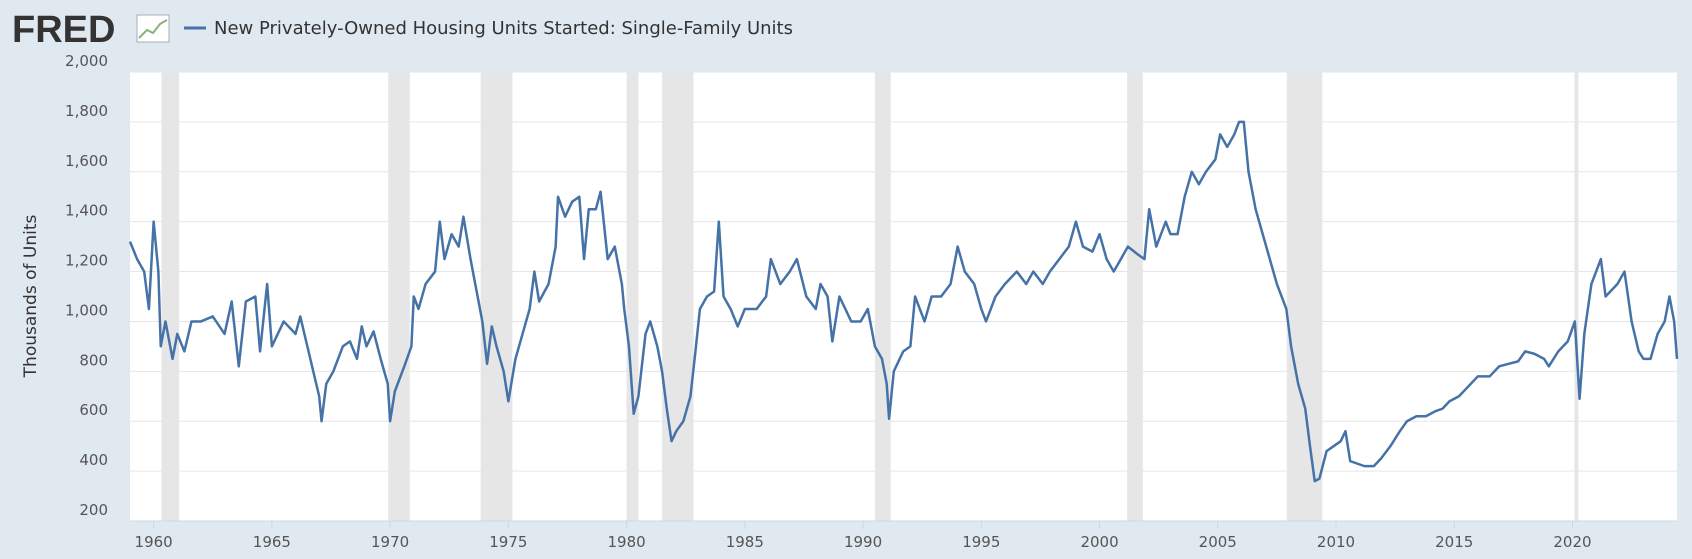 The height and width of the screenshot is (559, 1692). What do you see at coordinates (981, 542) in the screenshot?
I see `x-tick-label: 1995` at bounding box center [981, 542].